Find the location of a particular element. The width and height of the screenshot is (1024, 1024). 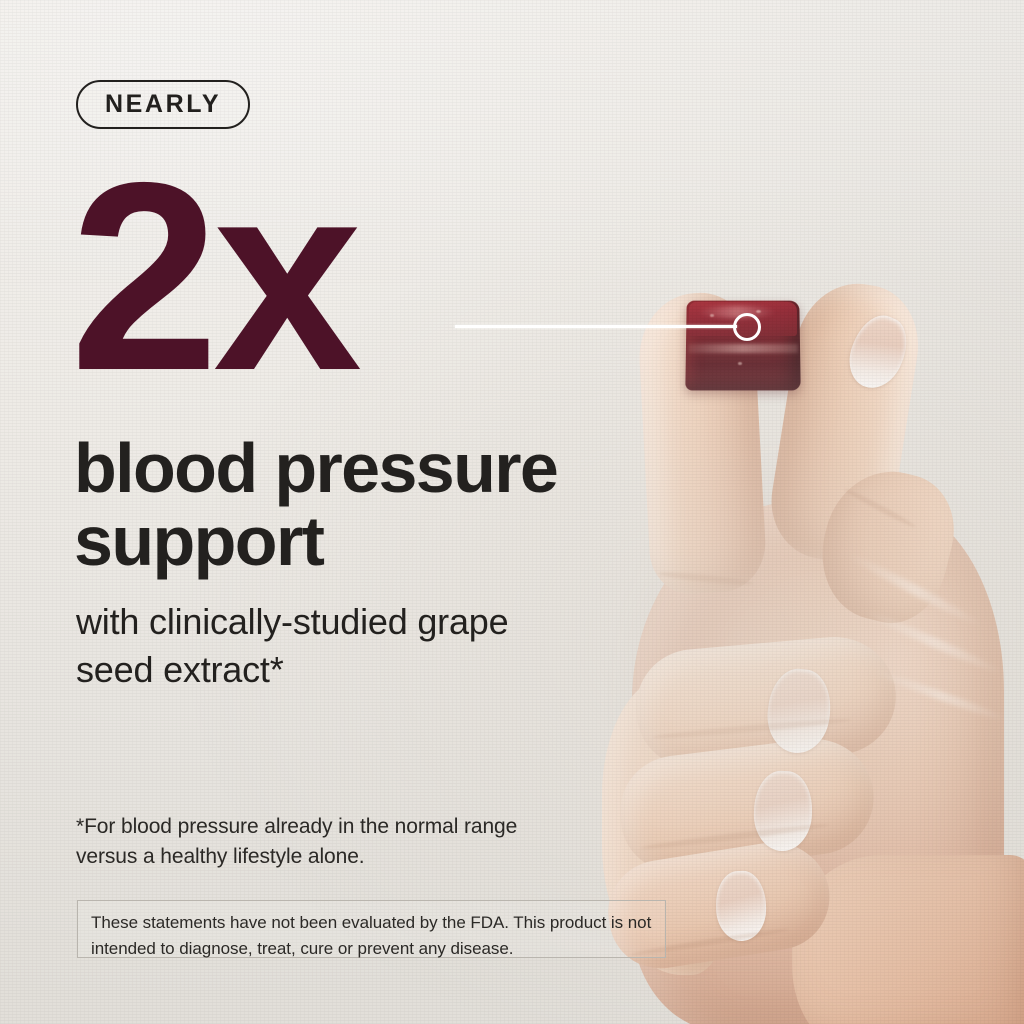

nearly-badge-label: NEARLY is located at coordinates (163, 104).